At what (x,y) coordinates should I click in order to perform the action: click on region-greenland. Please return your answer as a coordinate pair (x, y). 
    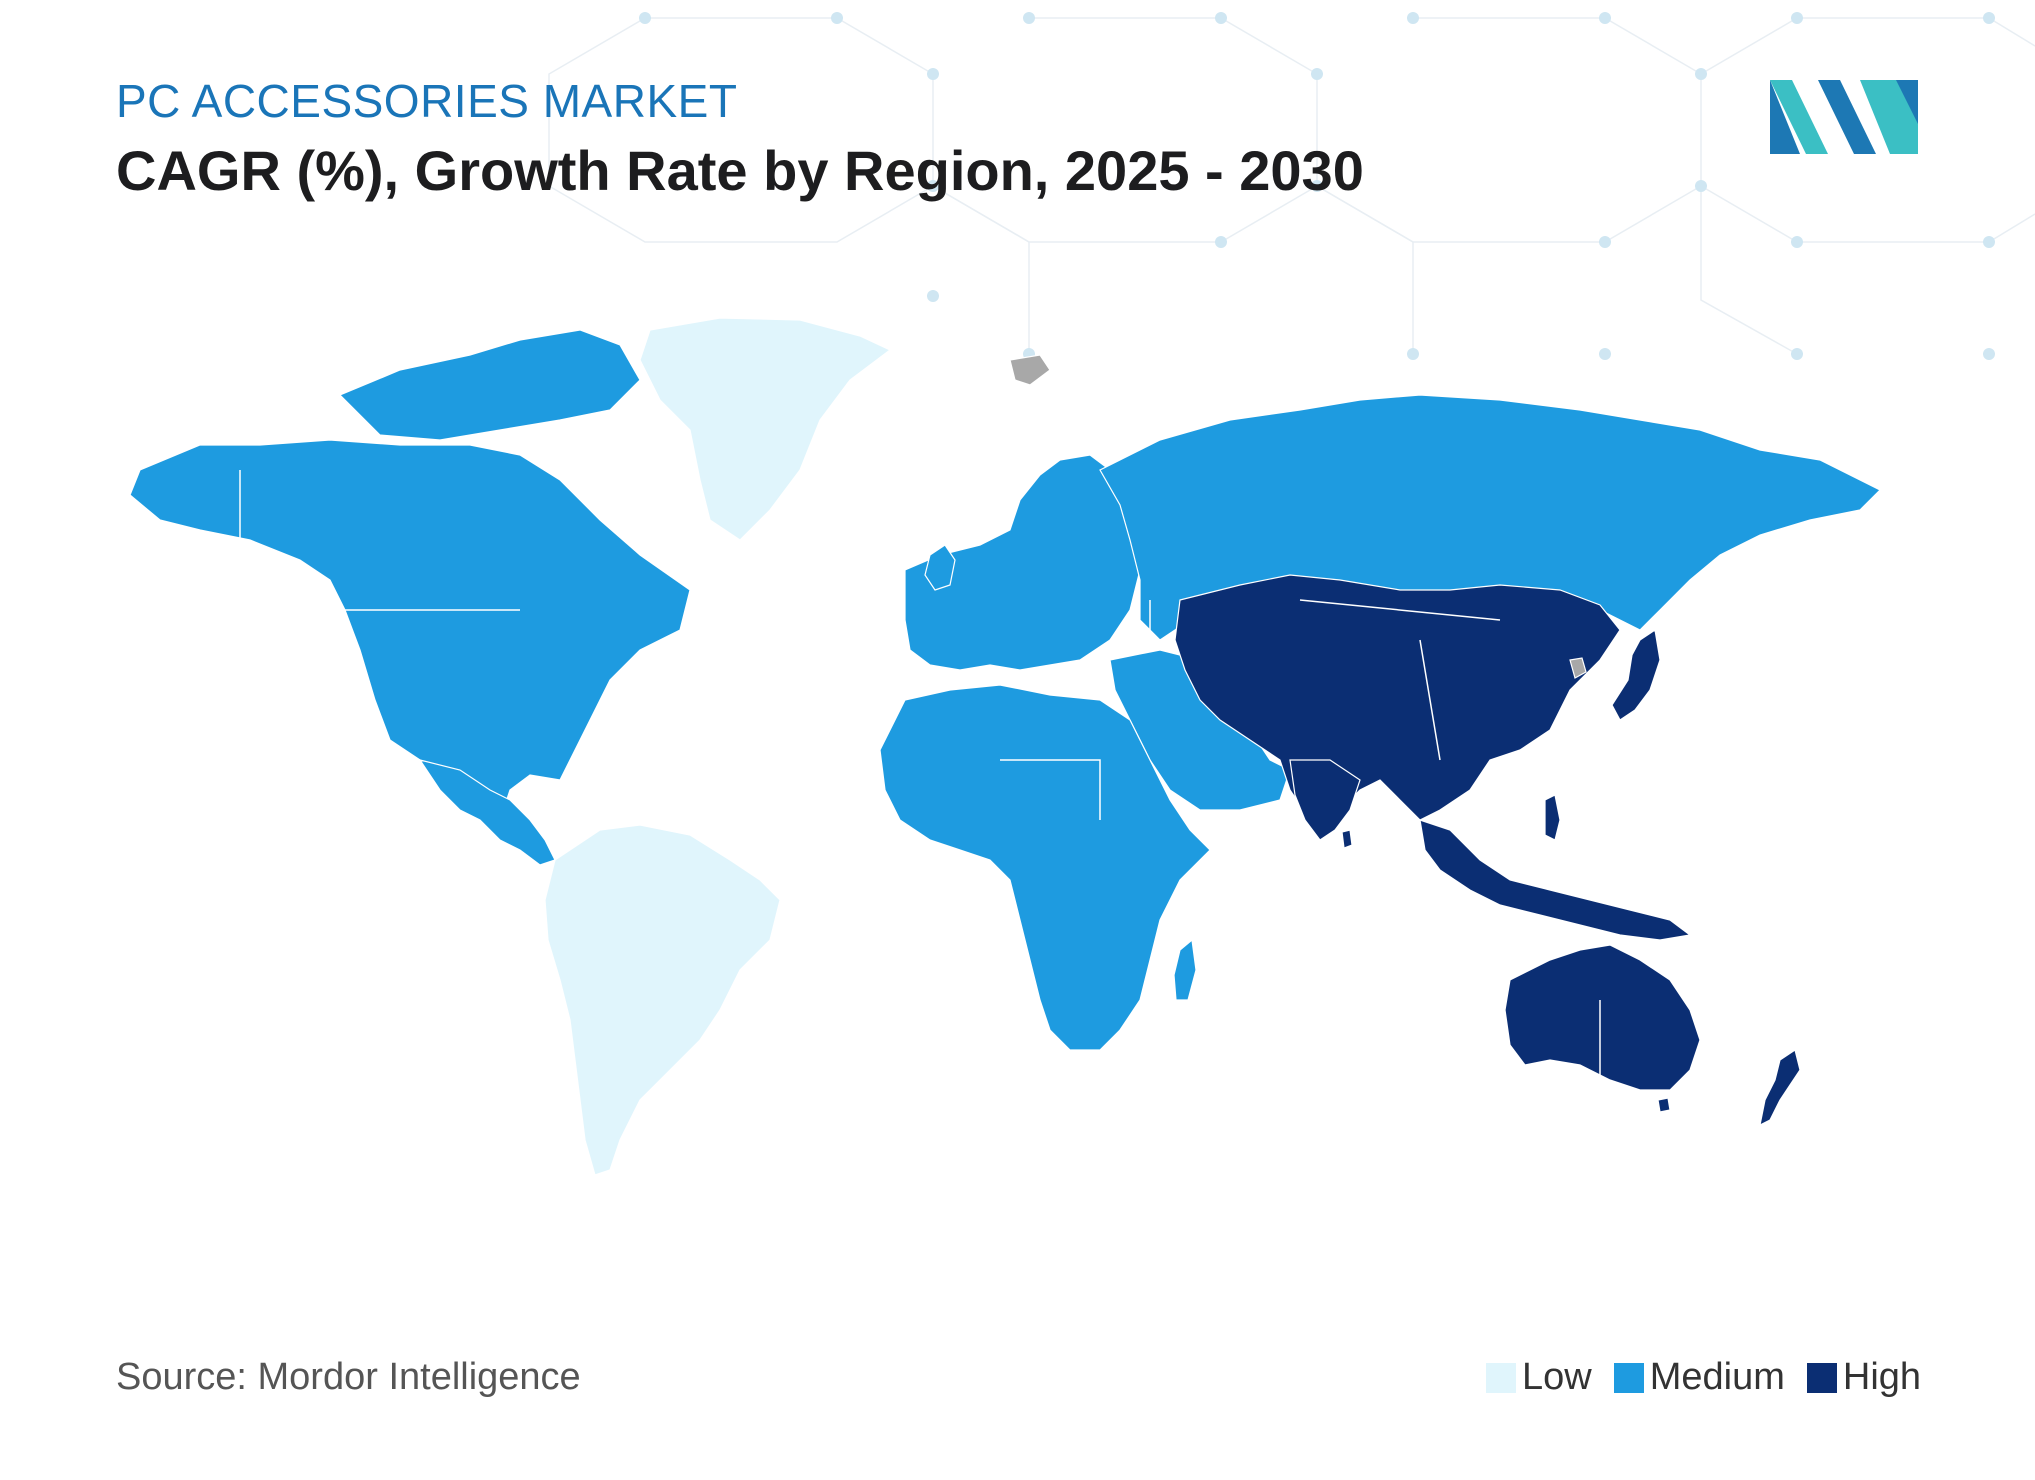
    Looking at the image, I should click on (765, 429).